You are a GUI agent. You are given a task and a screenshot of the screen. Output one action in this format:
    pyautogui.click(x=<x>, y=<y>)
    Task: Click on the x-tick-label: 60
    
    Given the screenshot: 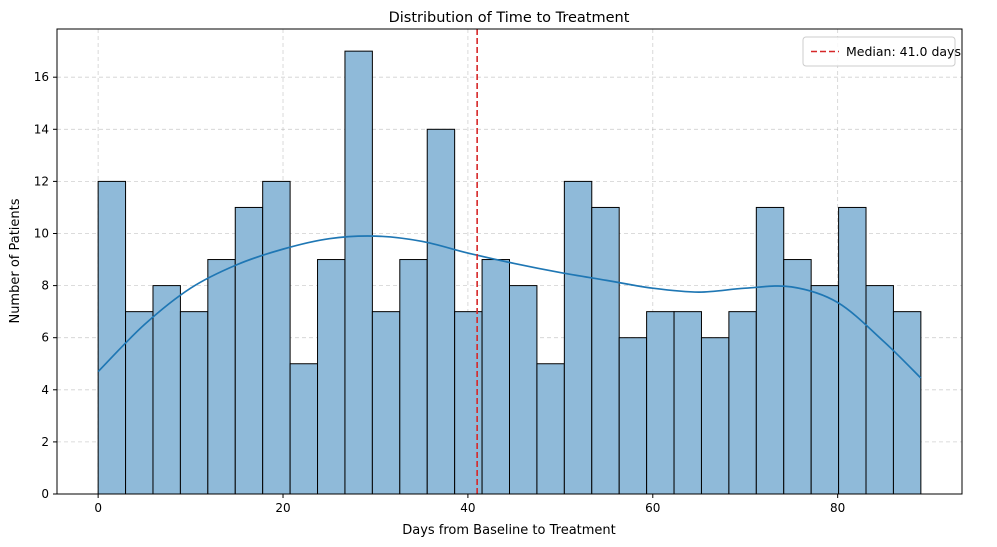 What is the action you would take?
    pyautogui.click(x=652, y=508)
    